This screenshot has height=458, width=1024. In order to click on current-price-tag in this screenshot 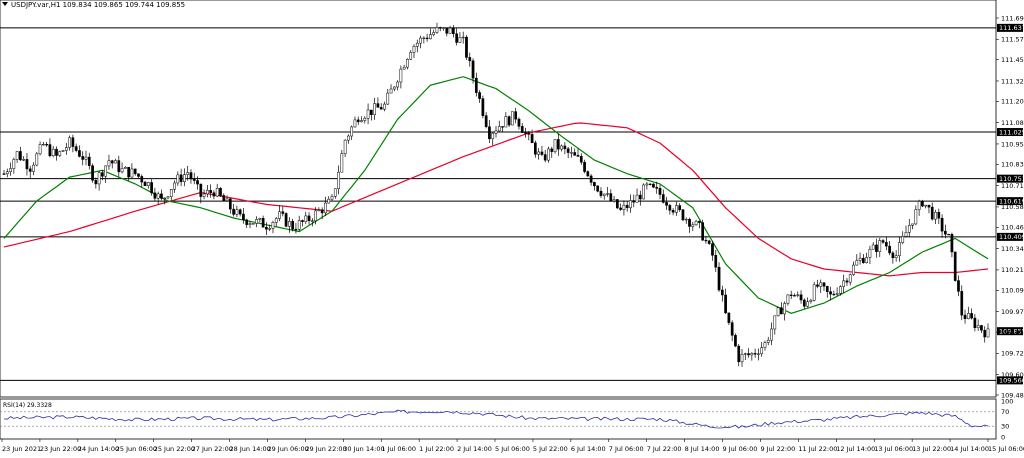, I will do `click(1010, 331)`.